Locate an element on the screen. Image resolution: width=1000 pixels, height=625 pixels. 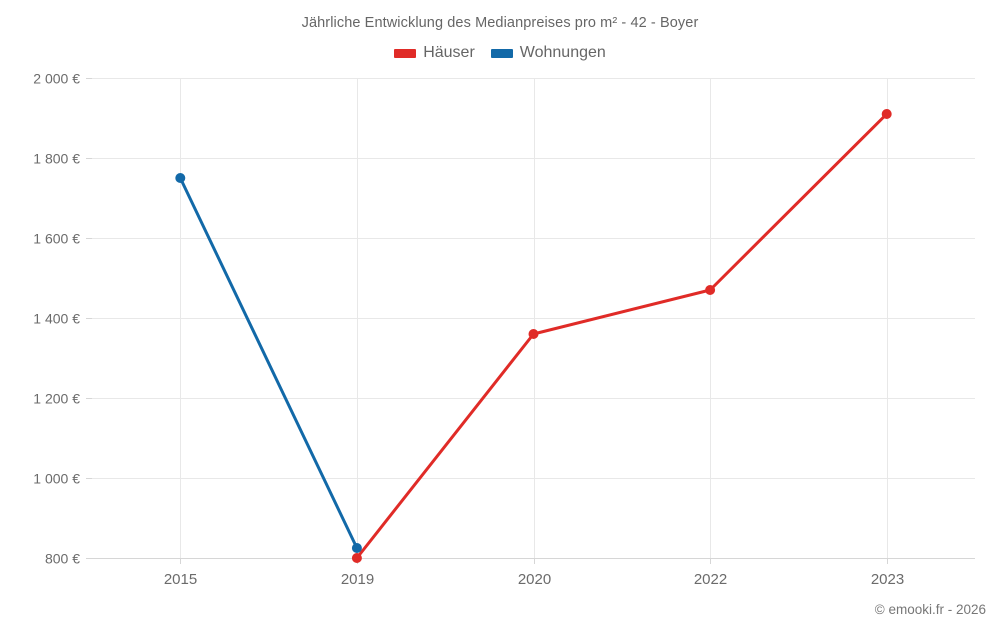
legend-swatch-hauser-icon is located at coordinates (405, 53).